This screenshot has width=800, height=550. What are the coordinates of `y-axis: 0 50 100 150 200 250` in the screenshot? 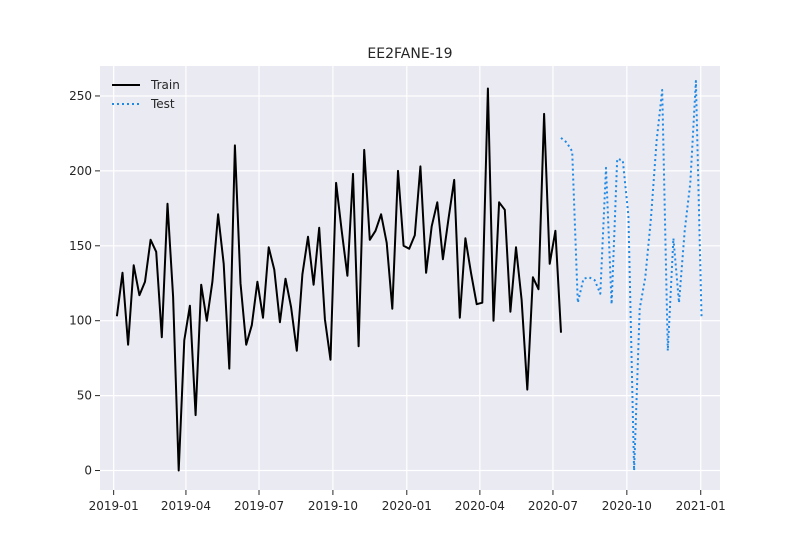 It's located at (84, 283).